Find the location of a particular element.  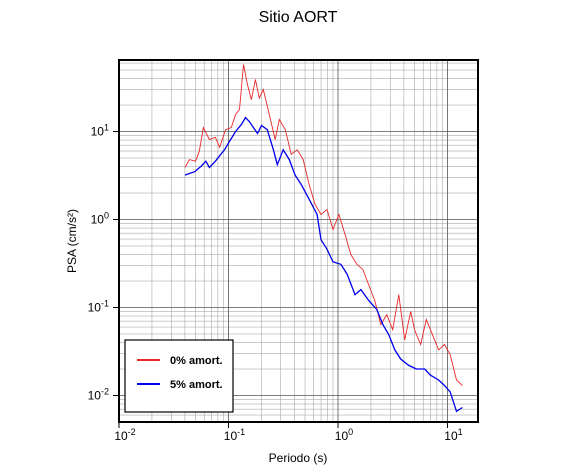

legend-label: 5% amort. is located at coordinates (196, 385).